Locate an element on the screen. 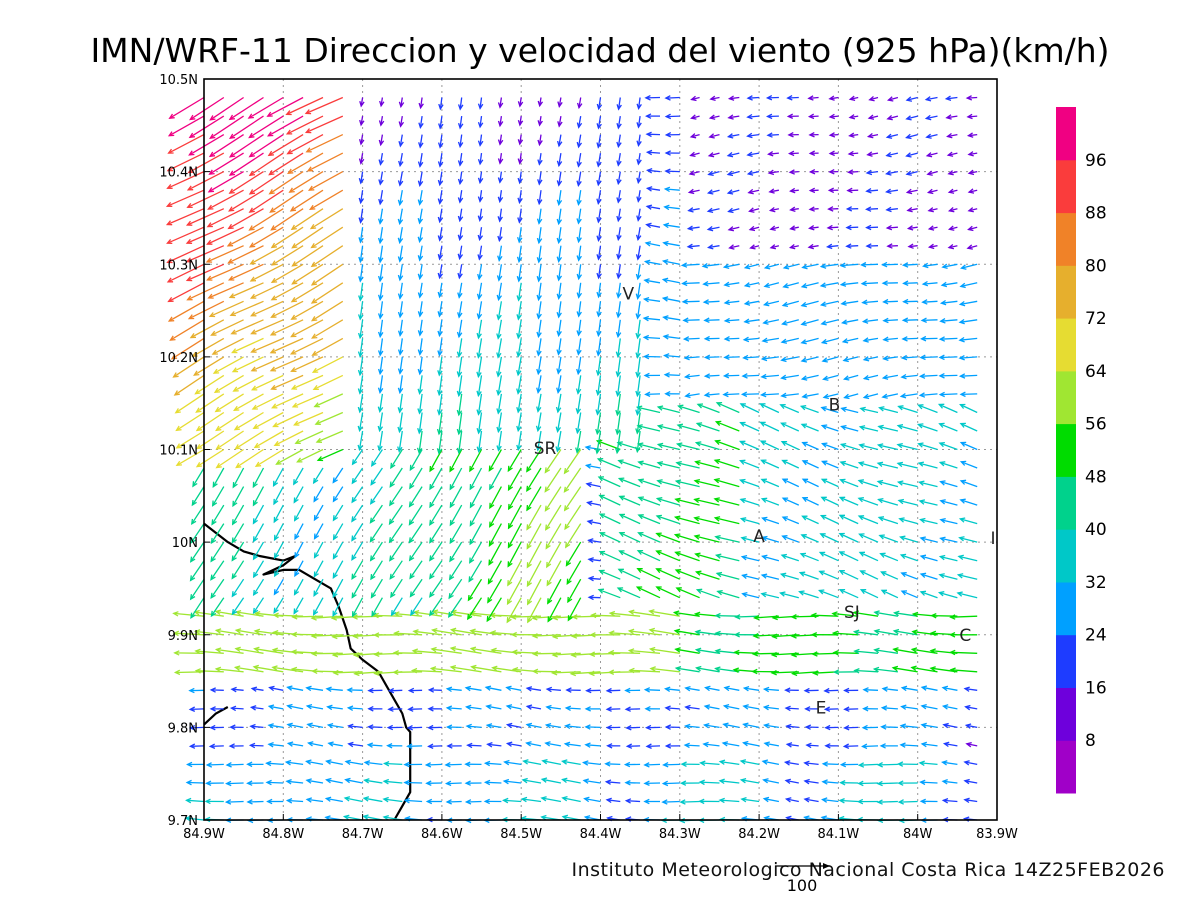 This screenshot has width=1200, height=900. place-label: C is located at coordinates (965, 636).